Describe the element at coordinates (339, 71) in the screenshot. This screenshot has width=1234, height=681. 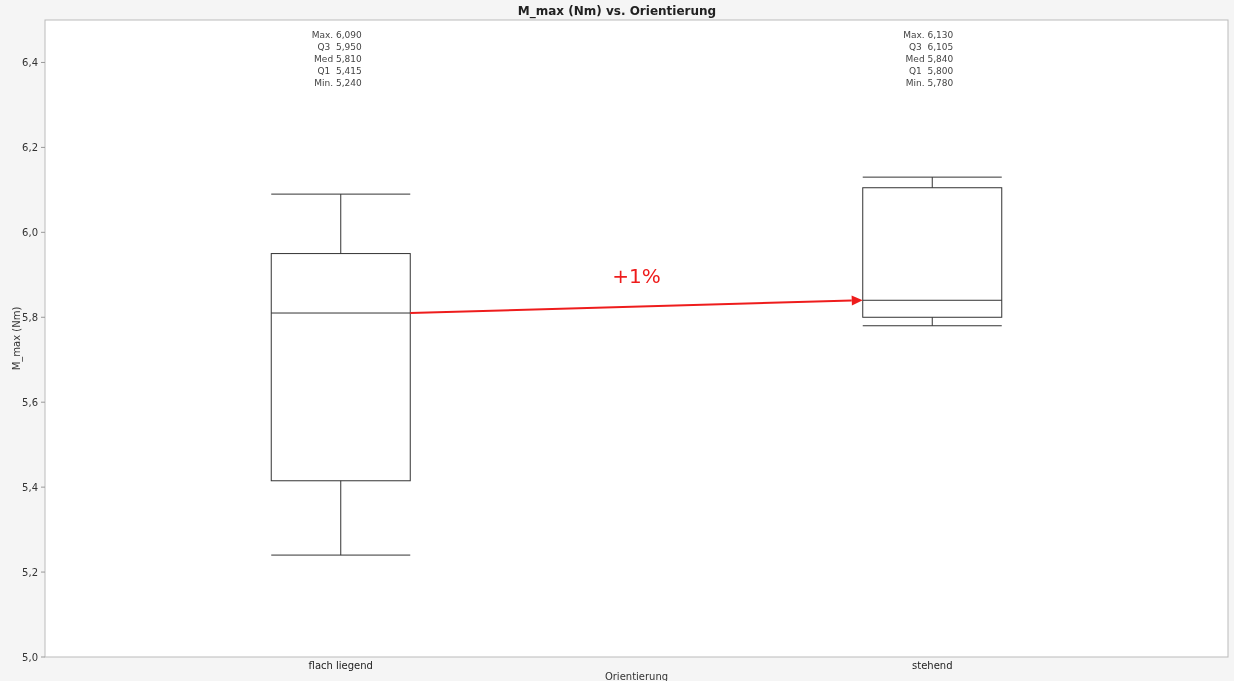
I see `annotation: Q1 5,415` at that location.